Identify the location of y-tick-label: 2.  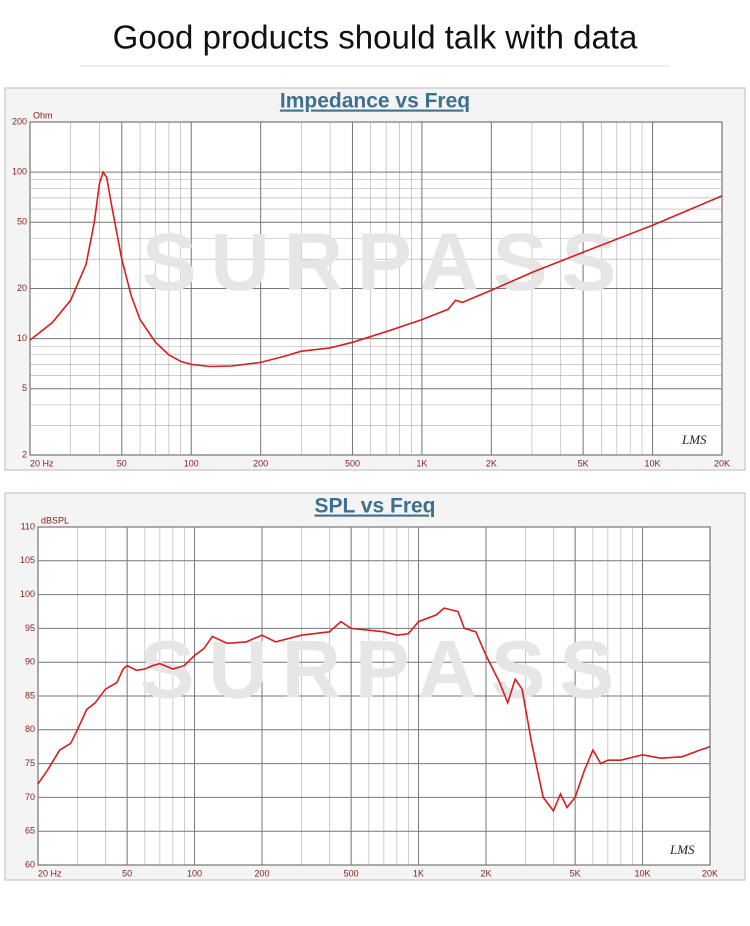
(24, 454).